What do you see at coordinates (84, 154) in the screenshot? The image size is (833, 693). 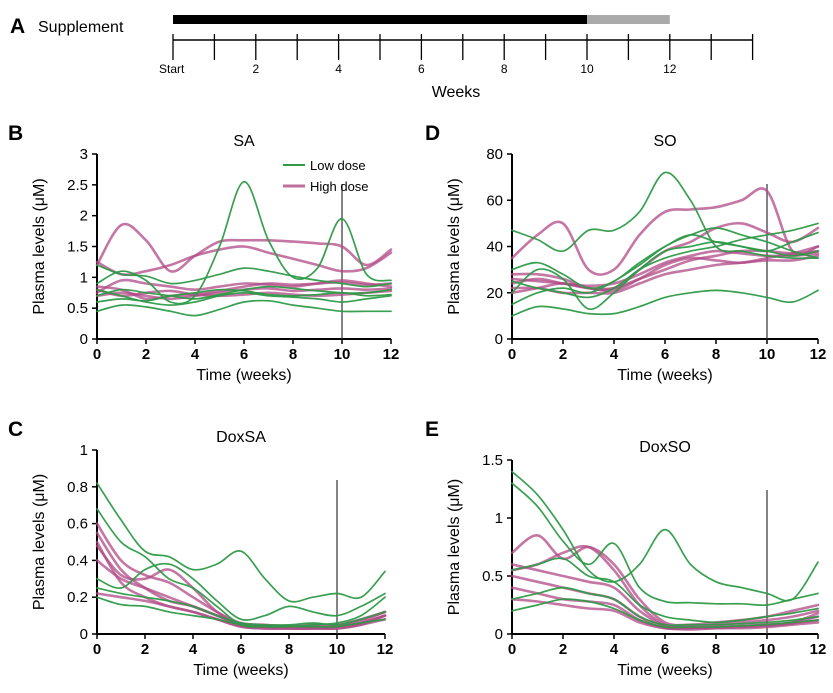 I see `y-tick-label: 3` at bounding box center [84, 154].